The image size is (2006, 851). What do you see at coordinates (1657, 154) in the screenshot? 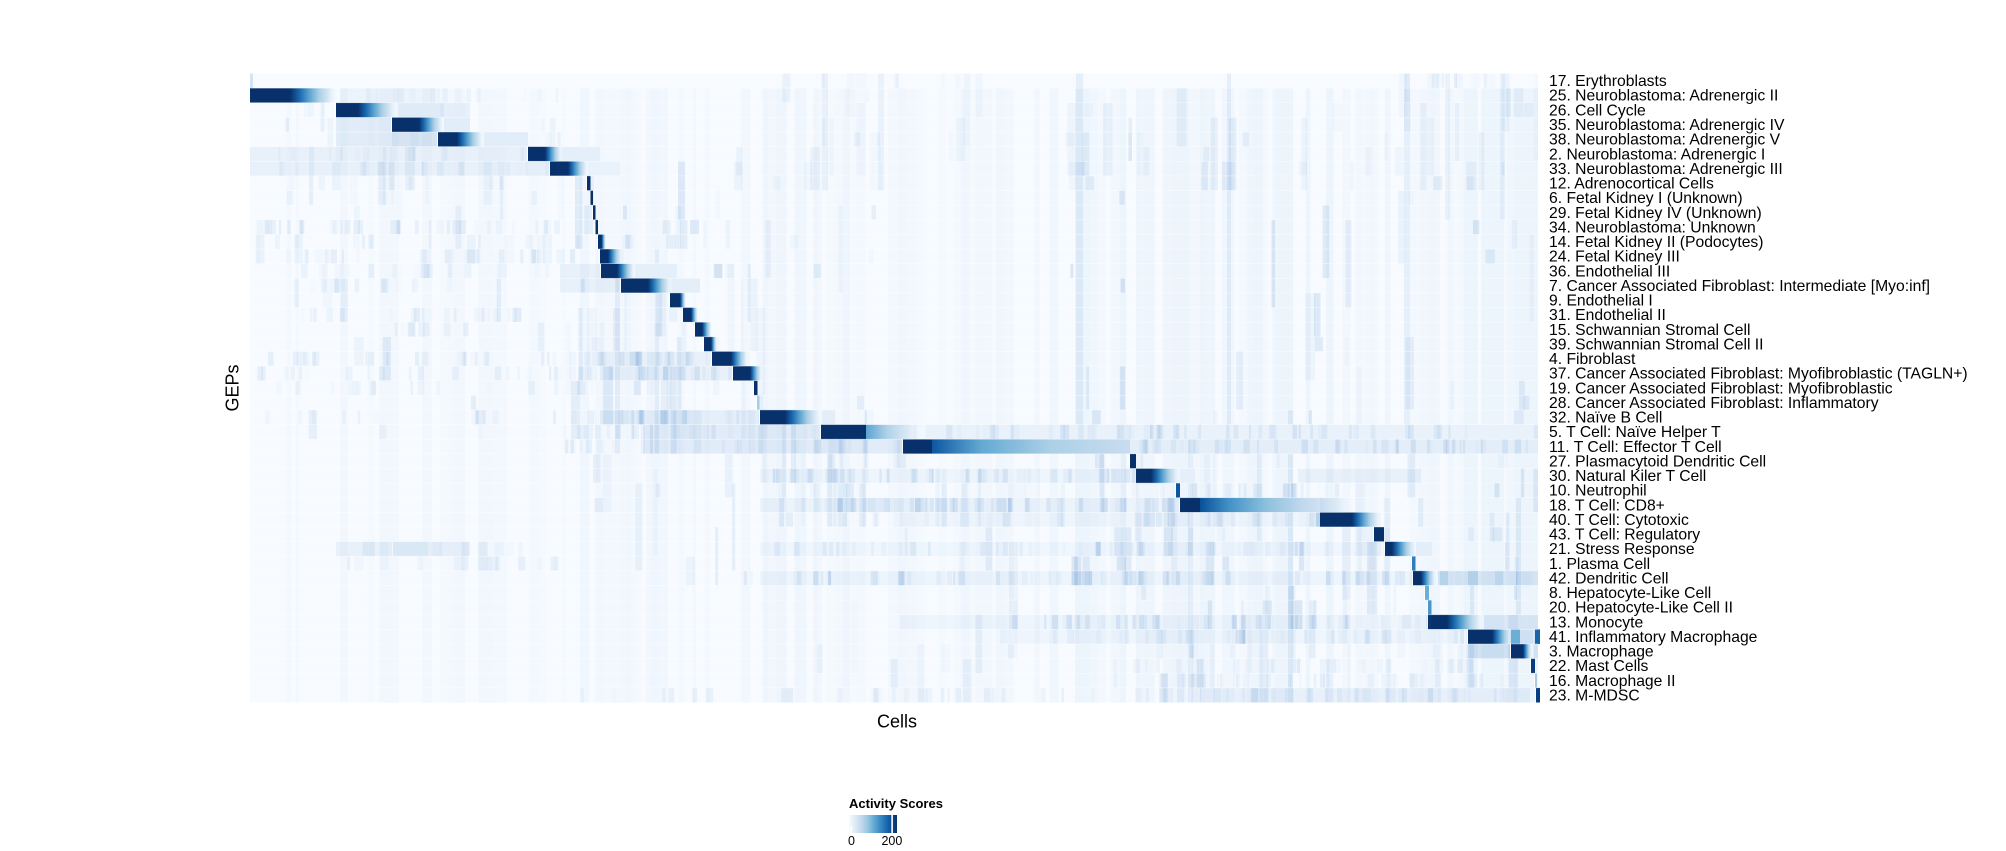
I see `svg-text: 2. Neuroblastoma: Adrenergic I` at bounding box center [1657, 154].